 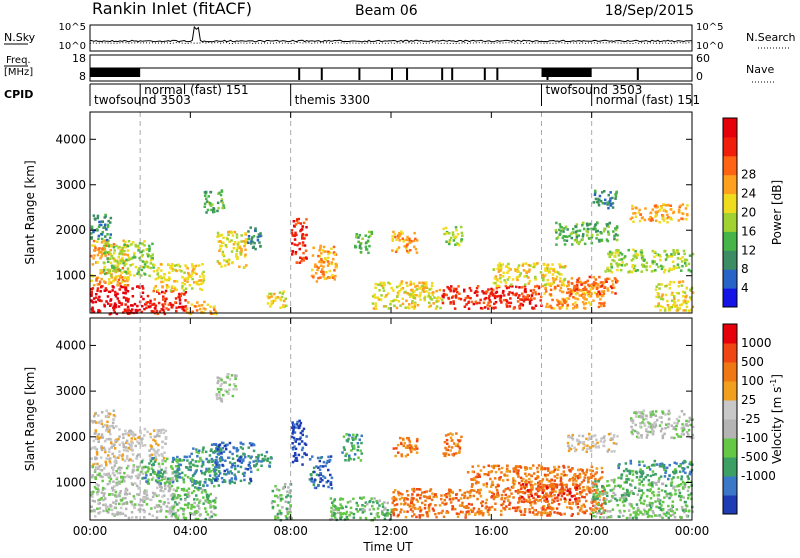 I want to click on colorbar-tick-label: 20, so click(x=748, y=213).